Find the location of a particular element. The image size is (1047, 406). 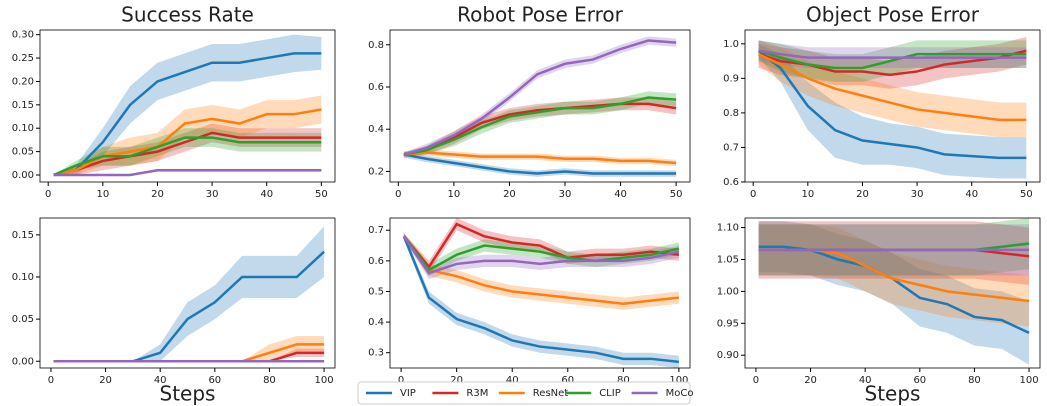

legend-label: R3M is located at coordinates (477, 393).